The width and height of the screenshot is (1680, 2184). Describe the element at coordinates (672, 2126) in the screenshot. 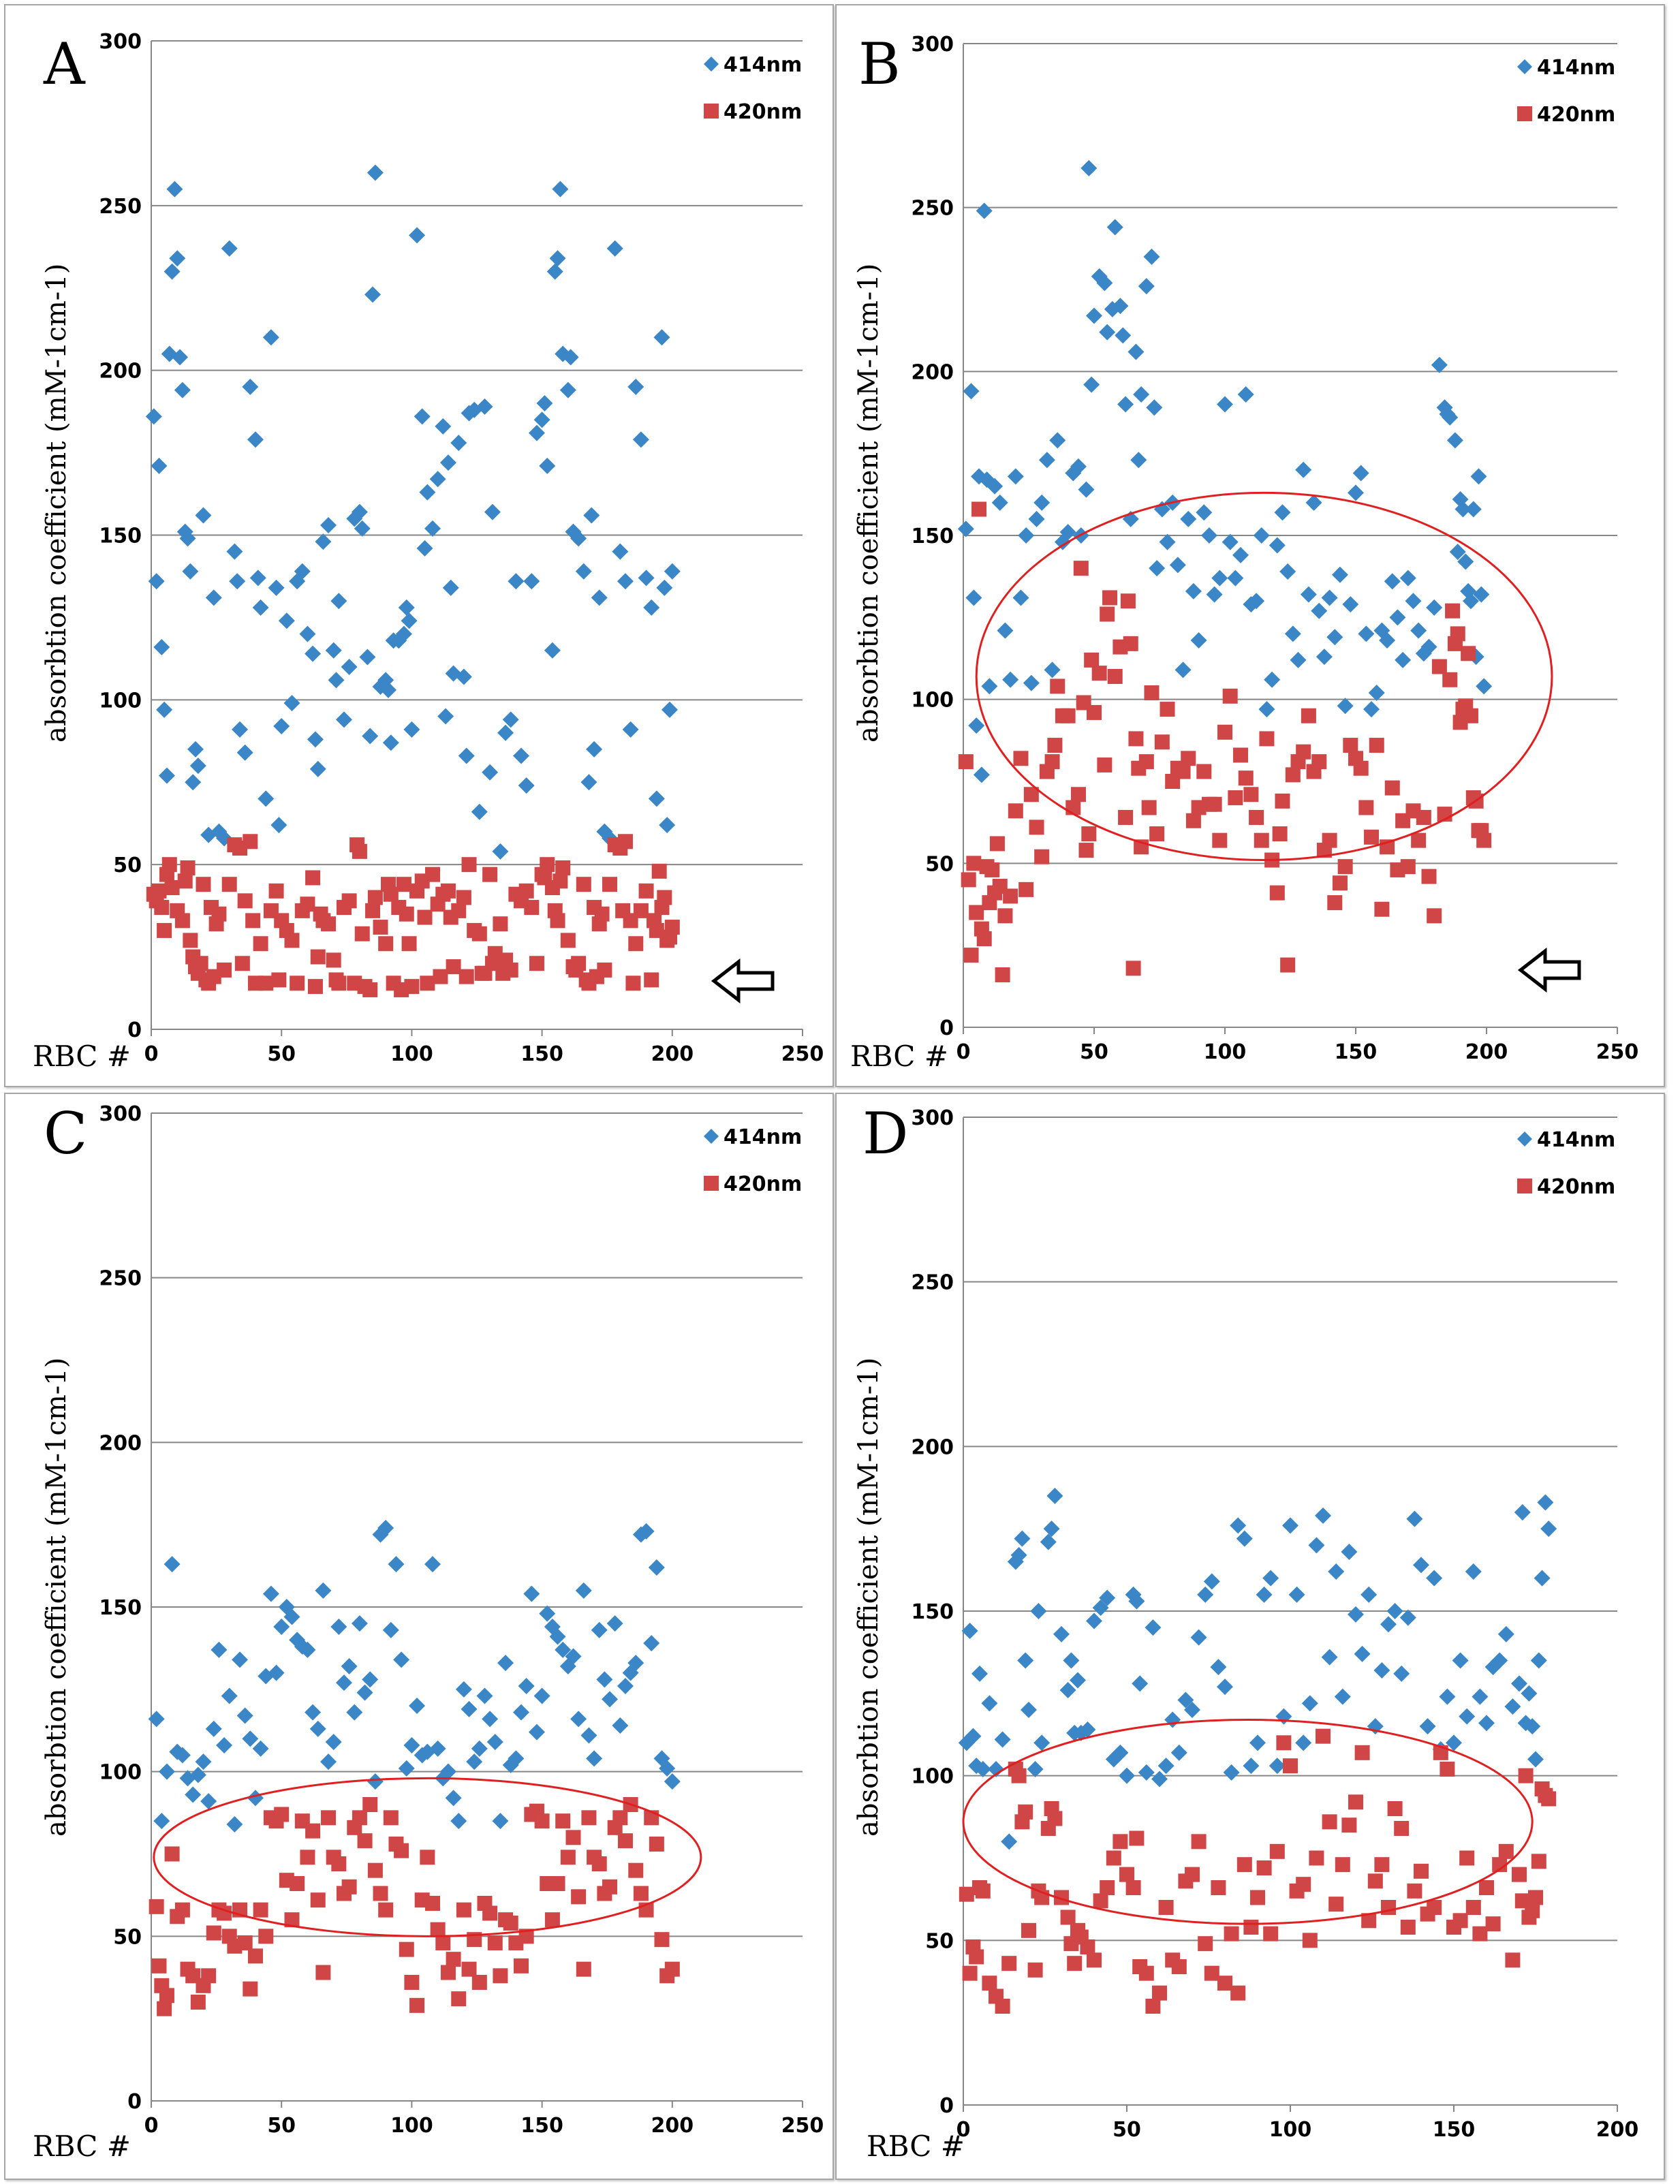

I see `x-tick-label: 200` at that location.